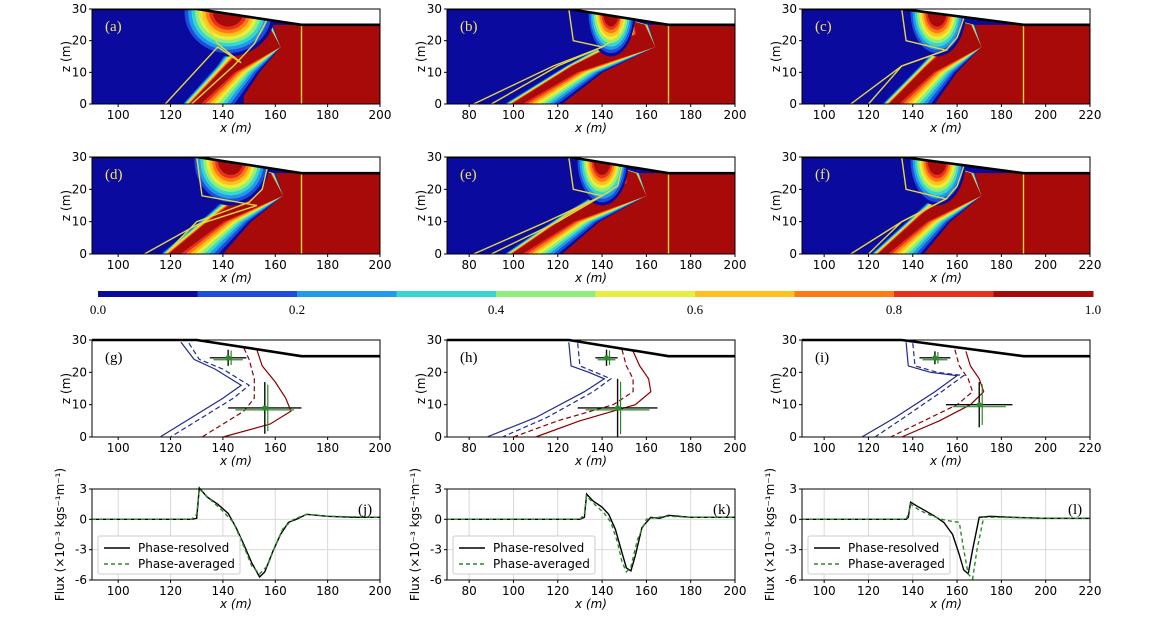 The height and width of the screenshot is (619, 1149). I want to click on colorbar: 0.0 0.2 0.4 0.6 0.8 1.0, so click(595, 304).